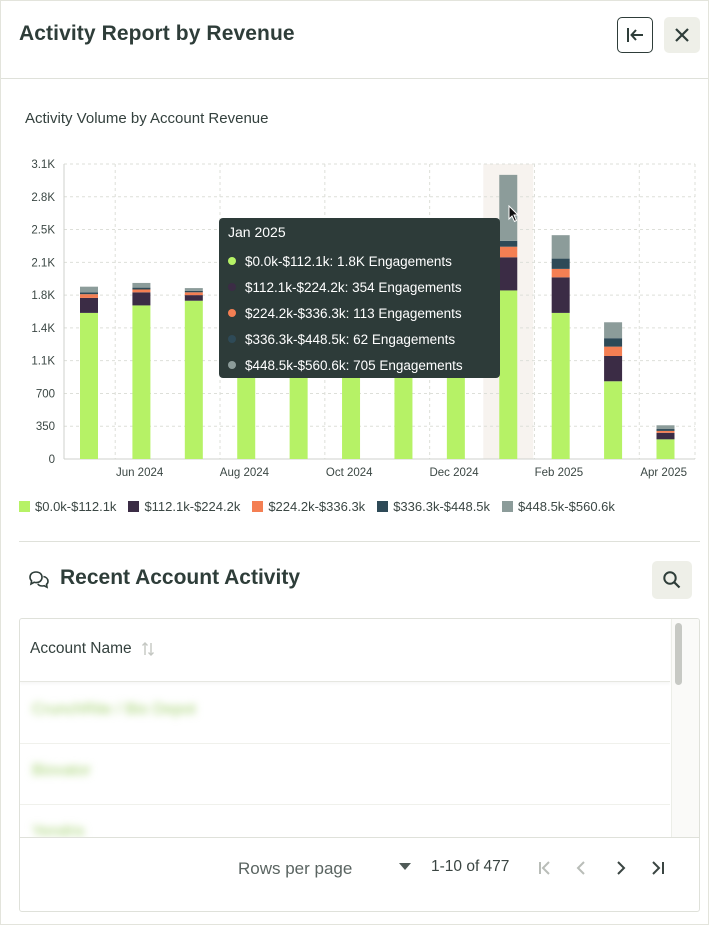 This screenshot has width=709, height=925. What do you see at coordinates (52, 460) in the screenshot?
I see `y-tick-label: 0` at bounding box center [52, 460].